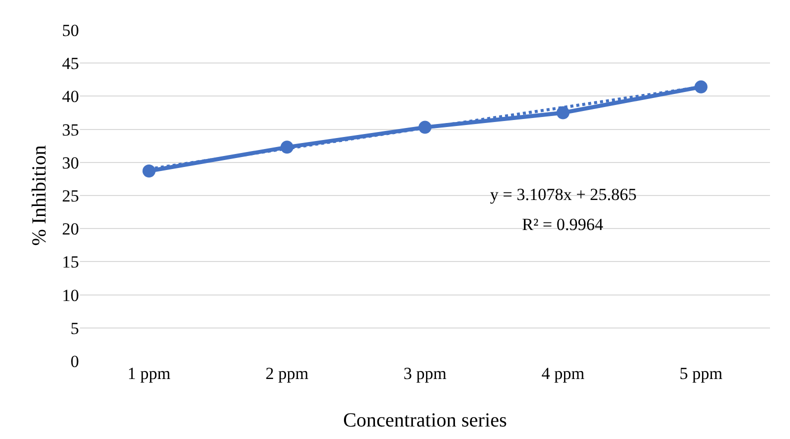  I want to click on y-tick-label: 5, so click(74, 328).